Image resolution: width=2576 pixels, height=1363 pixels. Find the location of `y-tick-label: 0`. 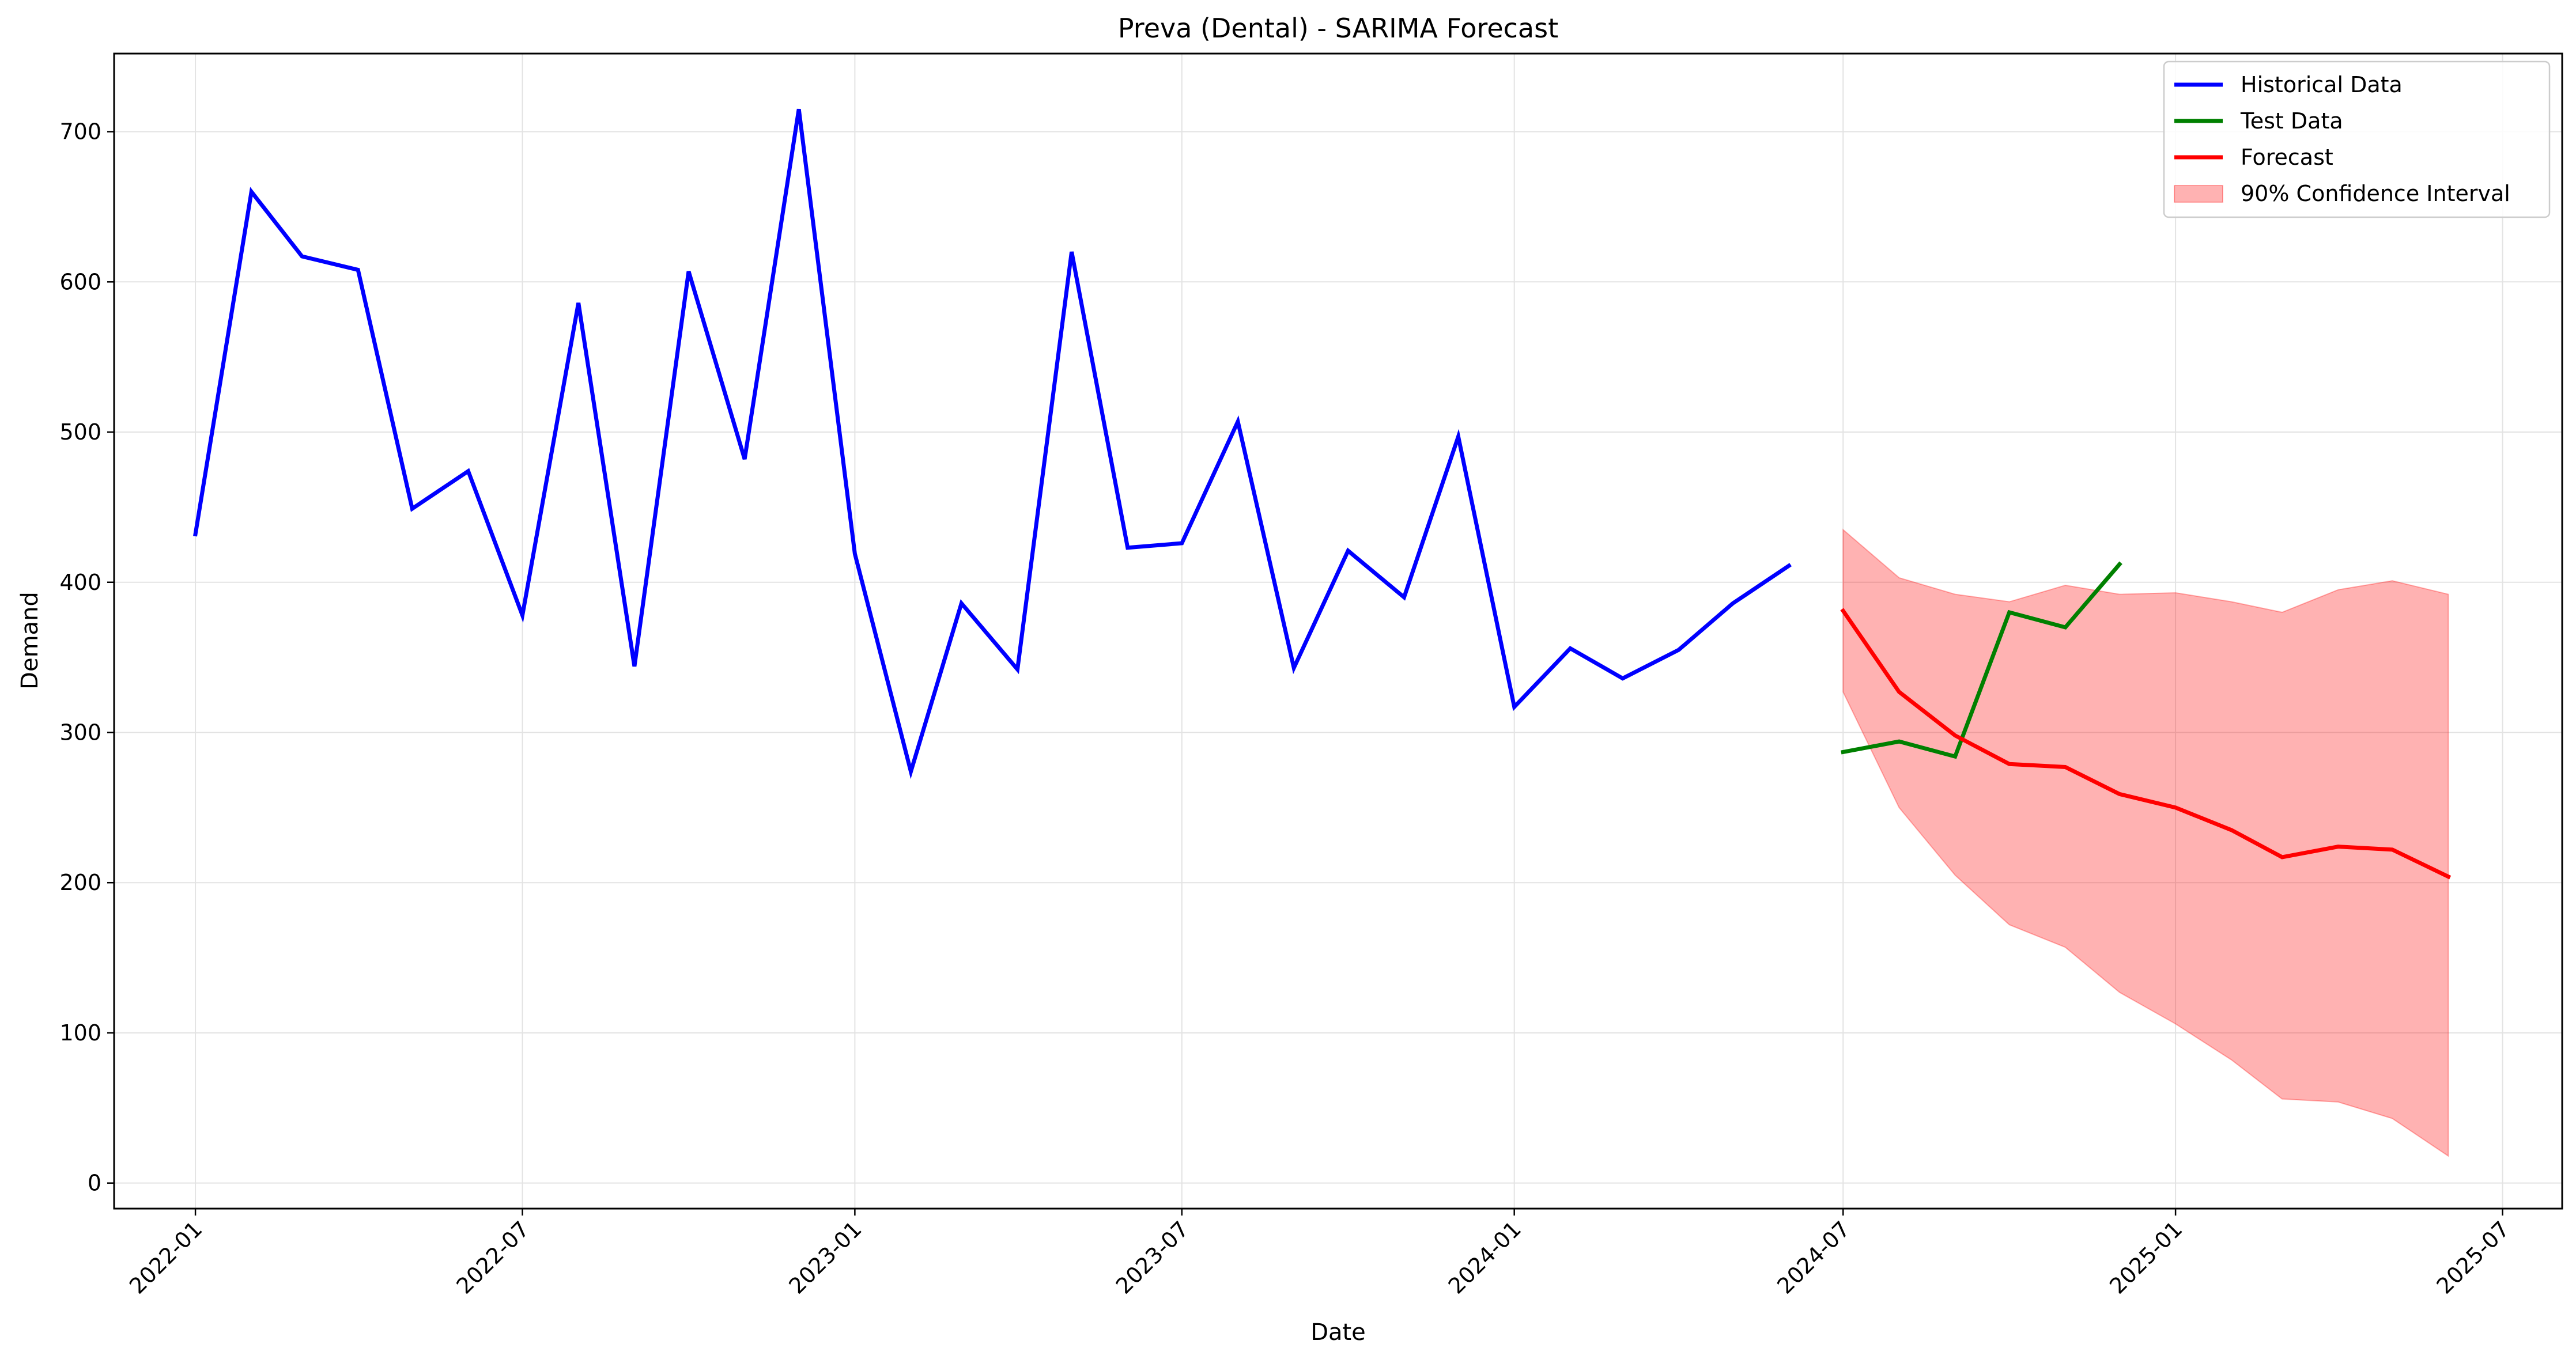

y-tick-label: 0 is located at coordinates (94, 1183).